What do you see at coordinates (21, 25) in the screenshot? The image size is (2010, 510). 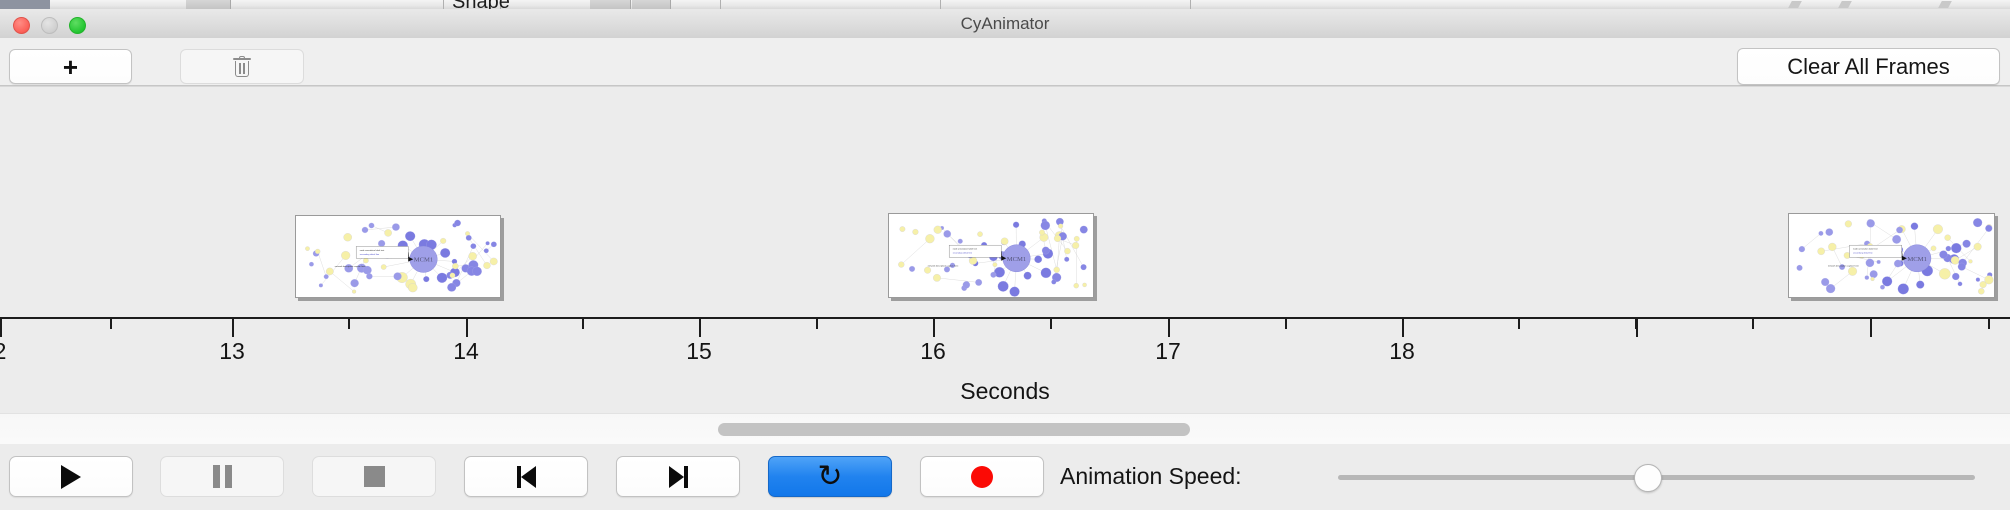 I see `close-button-icon` at bounding box center [21, 25].